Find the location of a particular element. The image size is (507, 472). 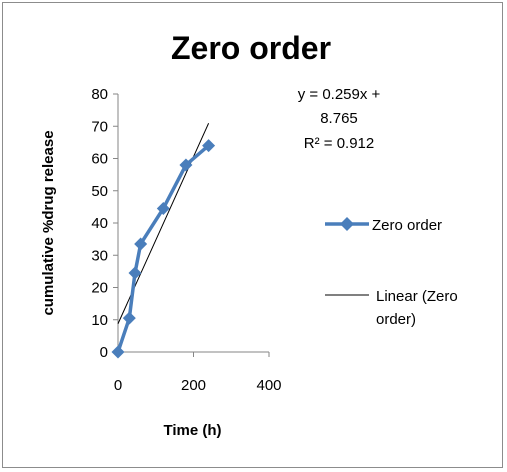

y-ticks: 0 10 20 30 40 50 60 70 80 is located at coordinates (104, 223).